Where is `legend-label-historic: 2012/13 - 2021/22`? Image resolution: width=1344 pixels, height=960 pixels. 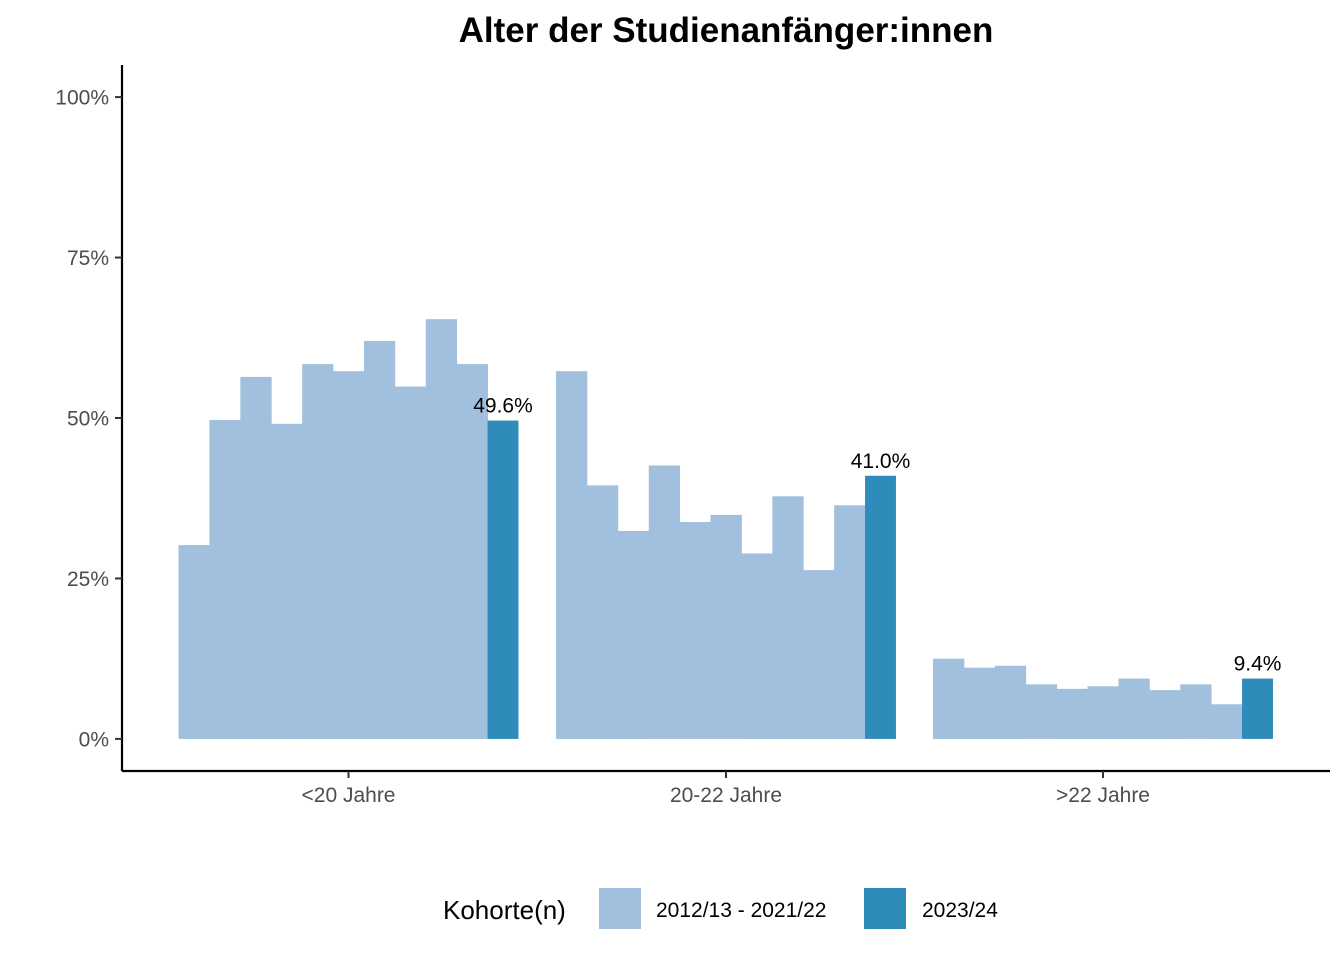 legend-label-historic: 2012/13 - 2021/22 is located at coordinates (741, 910).